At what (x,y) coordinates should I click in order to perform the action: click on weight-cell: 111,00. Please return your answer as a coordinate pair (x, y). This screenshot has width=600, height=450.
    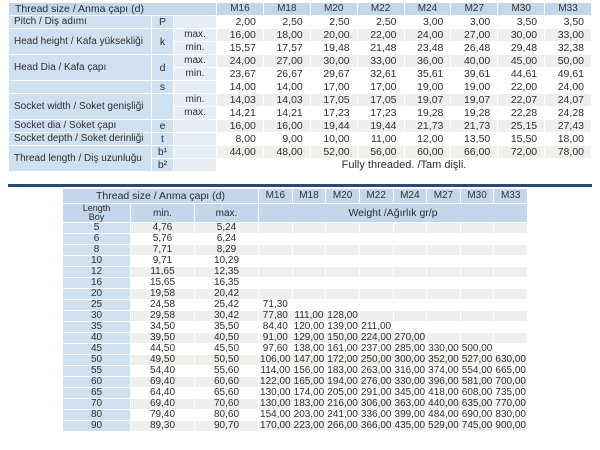
    Looking at the image, I should click on (309, 316).